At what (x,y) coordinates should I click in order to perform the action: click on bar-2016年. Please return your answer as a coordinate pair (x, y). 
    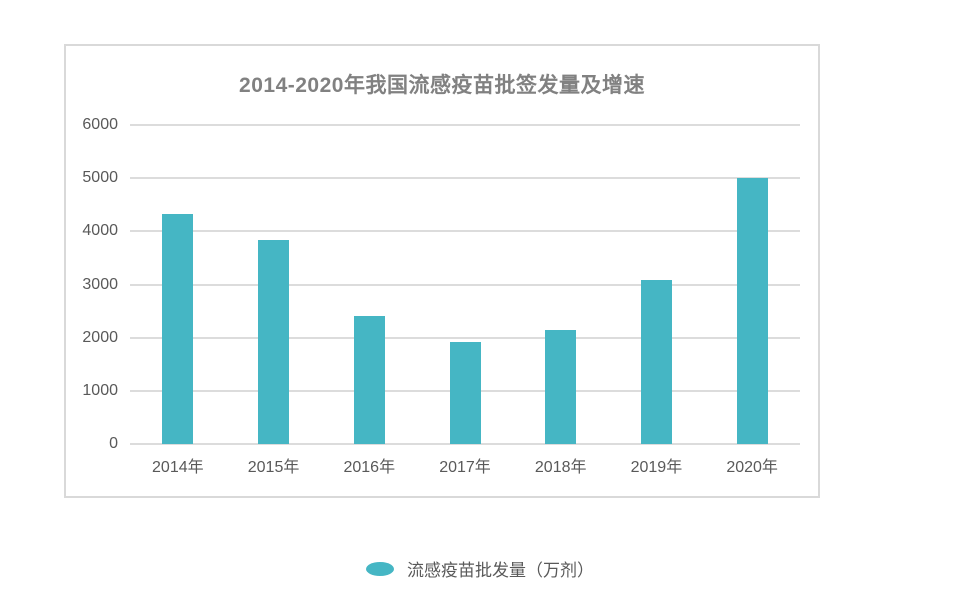
    Looking at the image, I should click on (369, 379).